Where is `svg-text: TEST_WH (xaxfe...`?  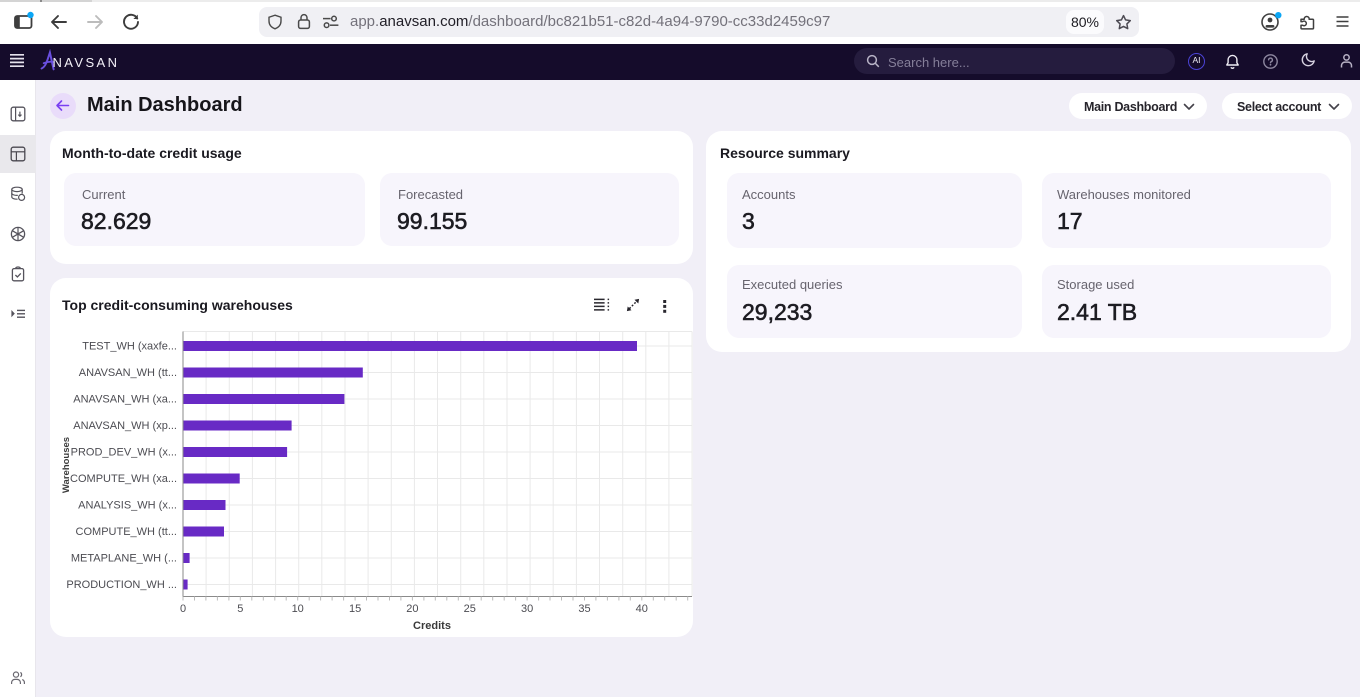 svg-text: TEST_WH (xaxfe... is located at coordinates (129, 347).